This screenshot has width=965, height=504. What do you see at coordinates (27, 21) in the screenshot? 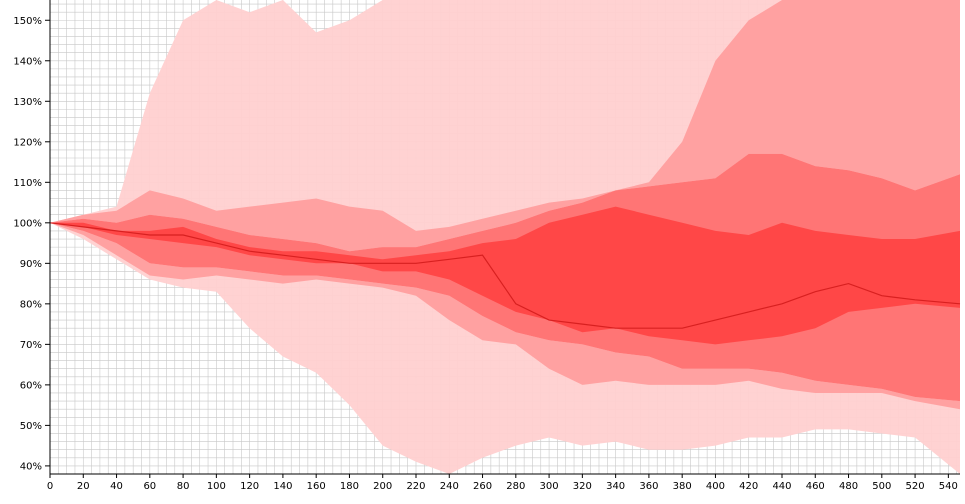
I see `y-tick-label: 150%` at bounding box center [27, 21].